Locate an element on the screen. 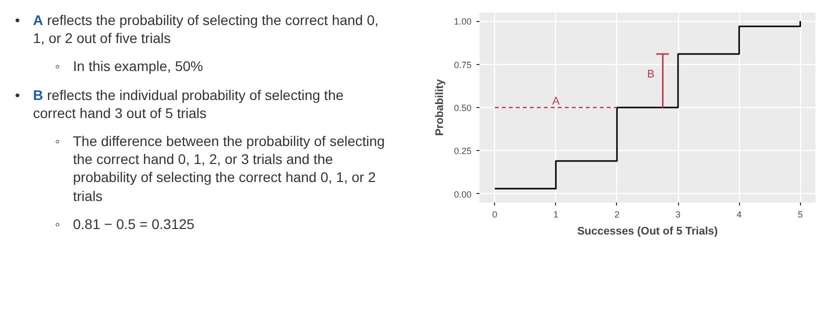 The image size is (840, 323). y-tick-label: 0.75 is located at coordinates (463, 65).